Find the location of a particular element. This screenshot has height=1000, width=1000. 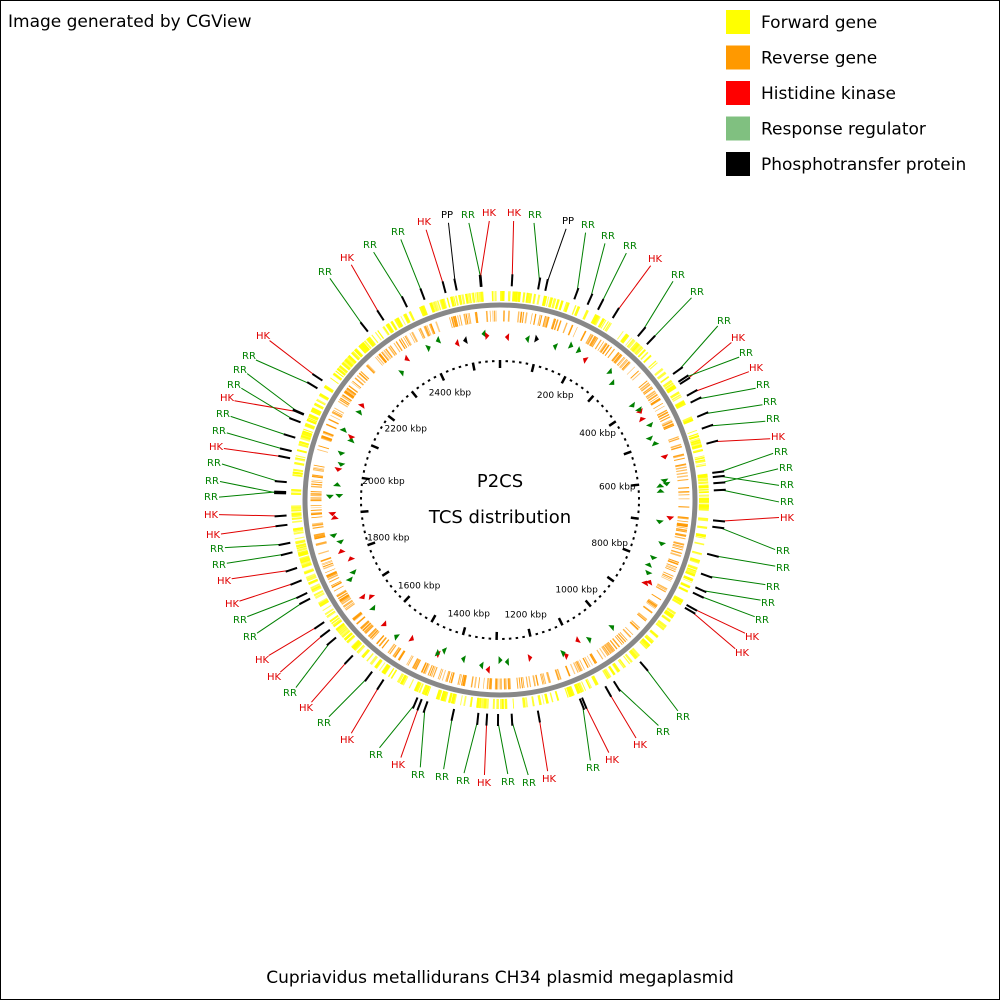

scale-label: 600 kbp is located at coordinates (617, 488).